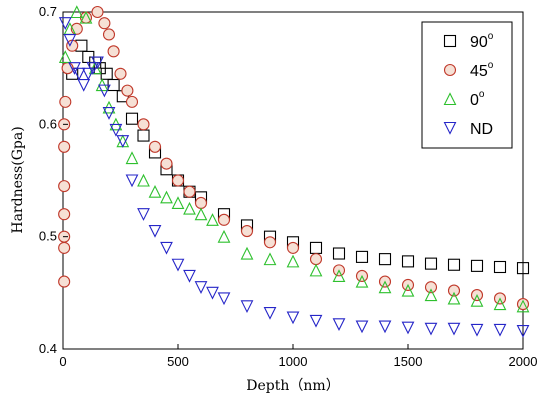  I want to click on y-axis-title: Hardness(Gpa), so click(18, 179).